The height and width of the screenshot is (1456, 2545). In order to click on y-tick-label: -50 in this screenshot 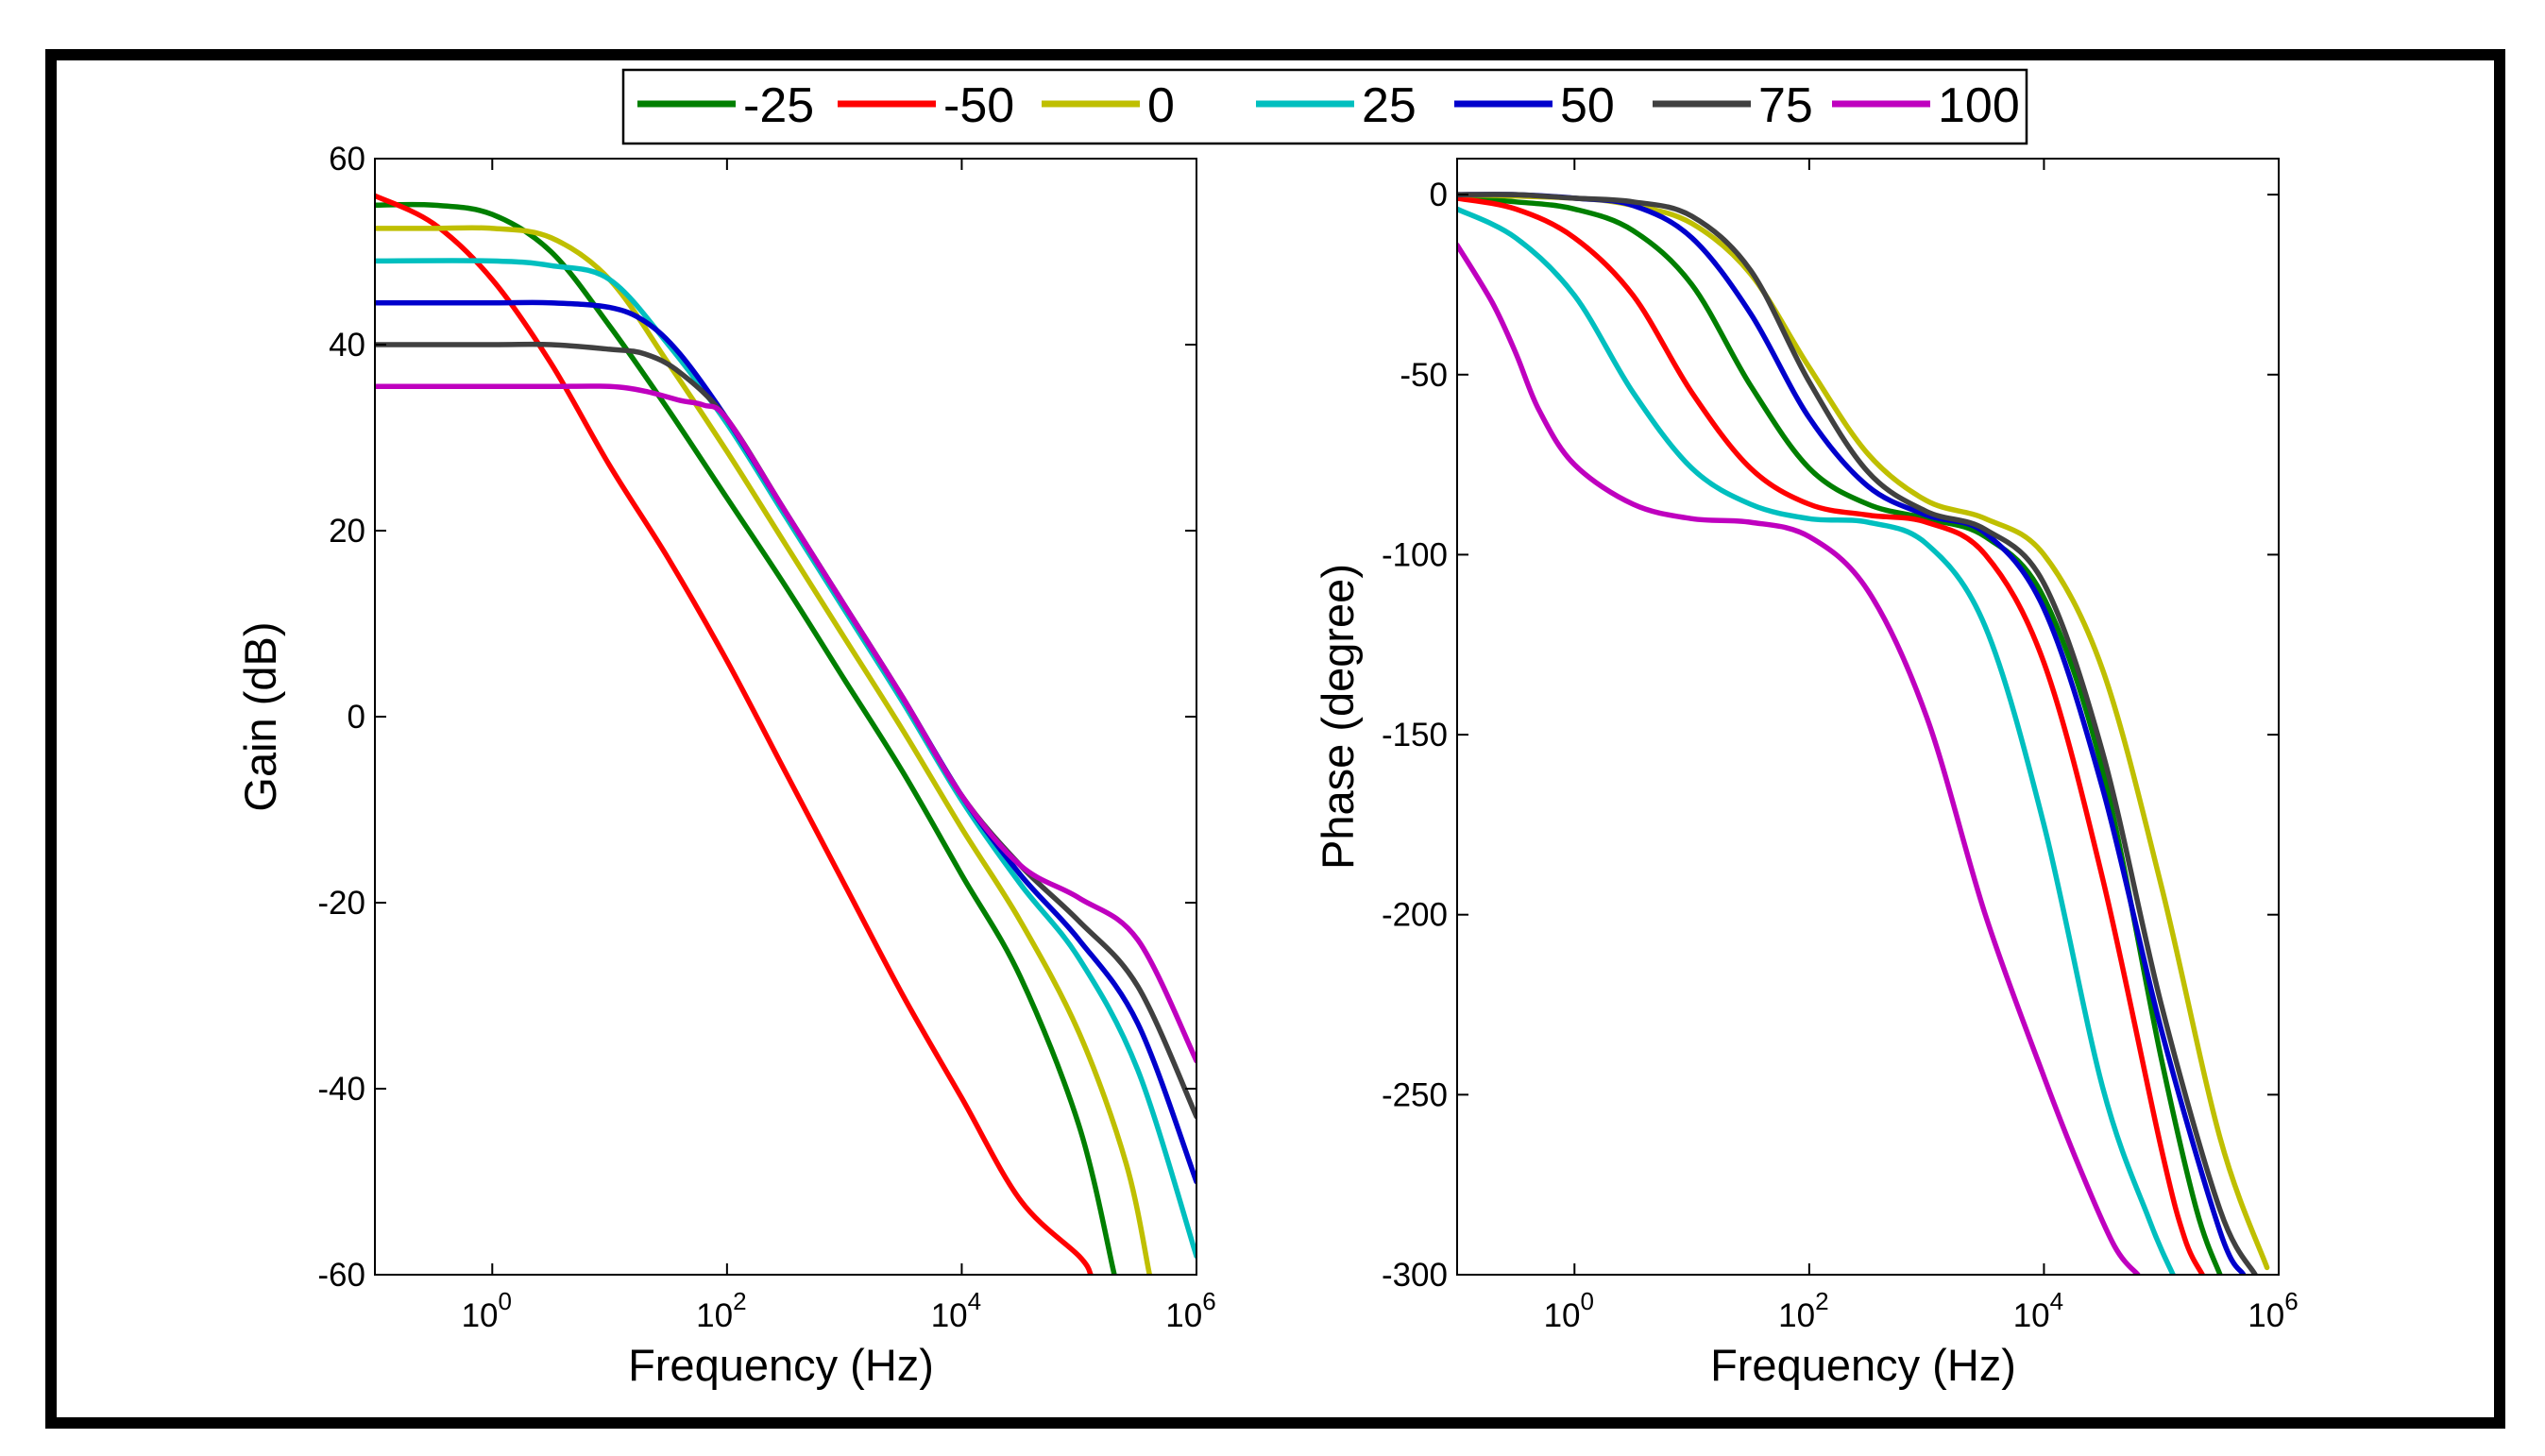, I will do `click(1424, 375)`.